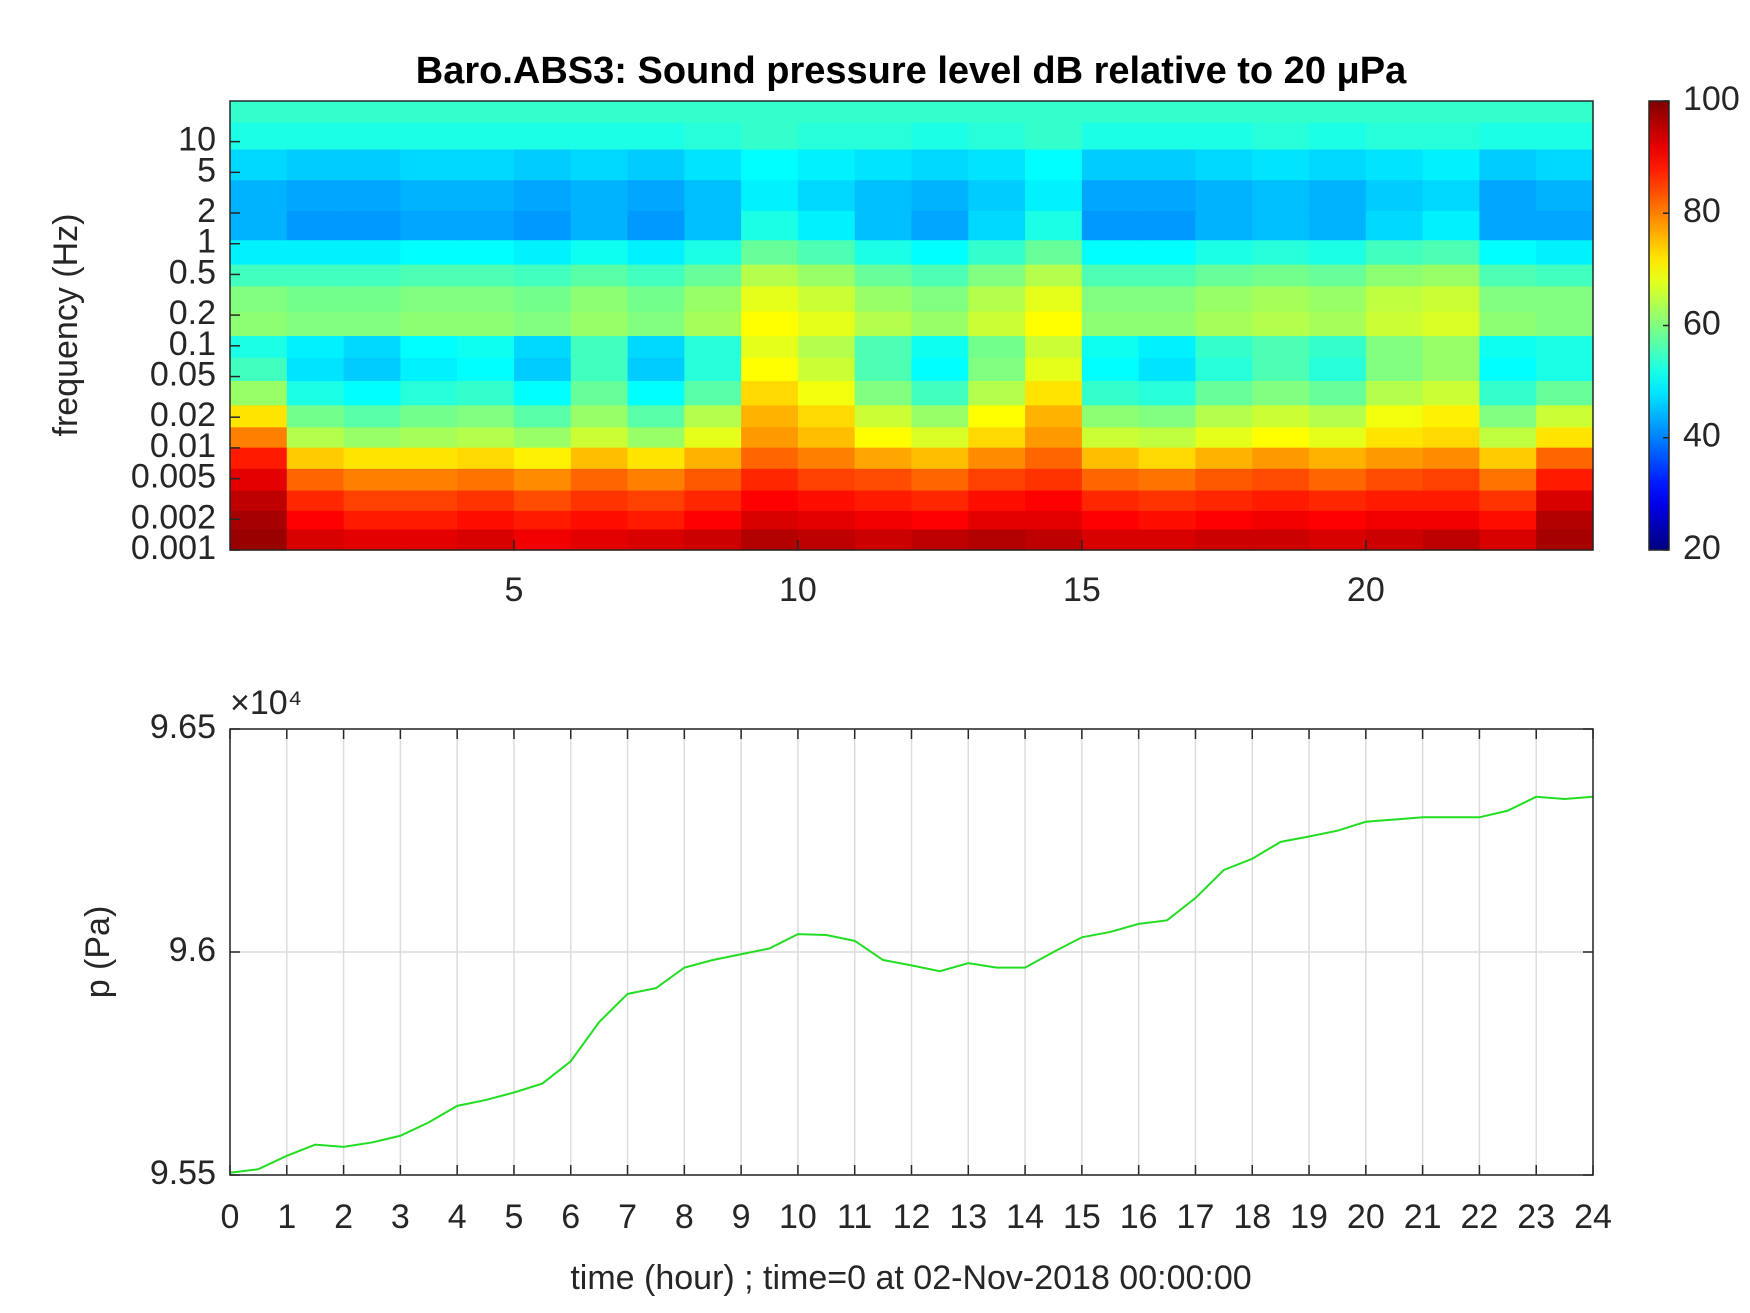 This screenshot has height=1313, width=1750. I want to click on x-tick-label: 23, so click(1536, 1217).